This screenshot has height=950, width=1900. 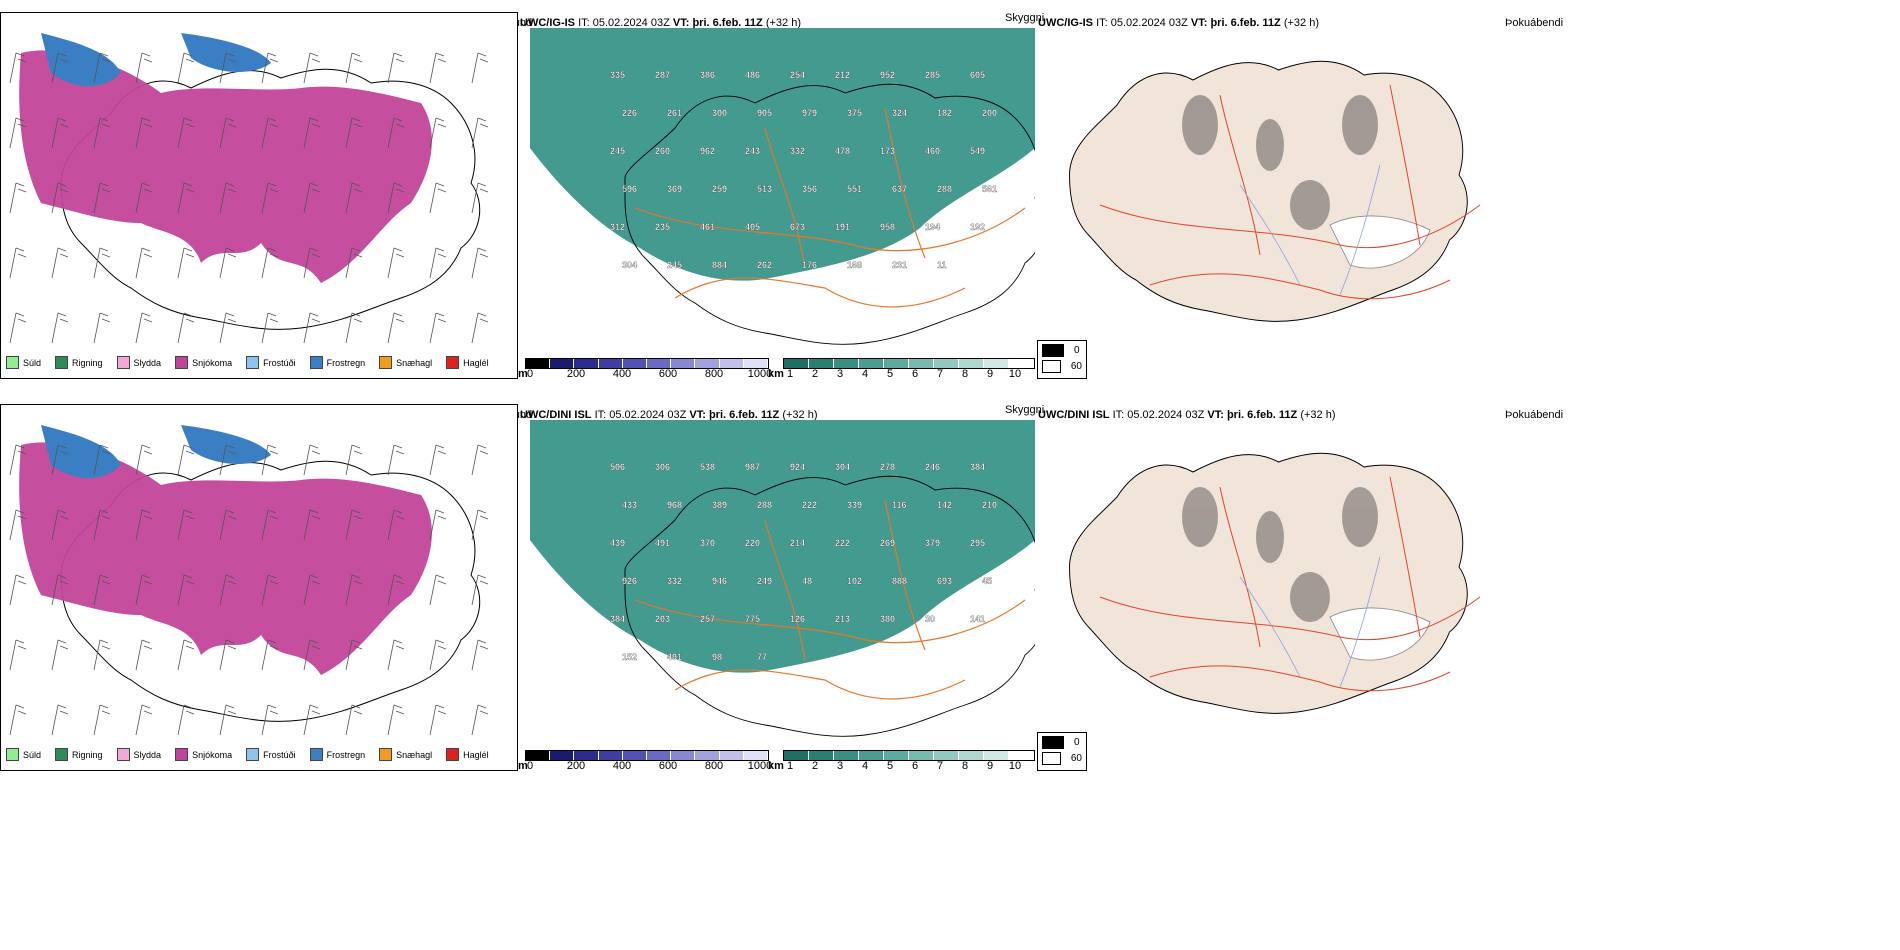 What do you see at coordinates (719, 505) in the screenshot?
I see `elevation-label: 389` at bounding box center [719, 505].